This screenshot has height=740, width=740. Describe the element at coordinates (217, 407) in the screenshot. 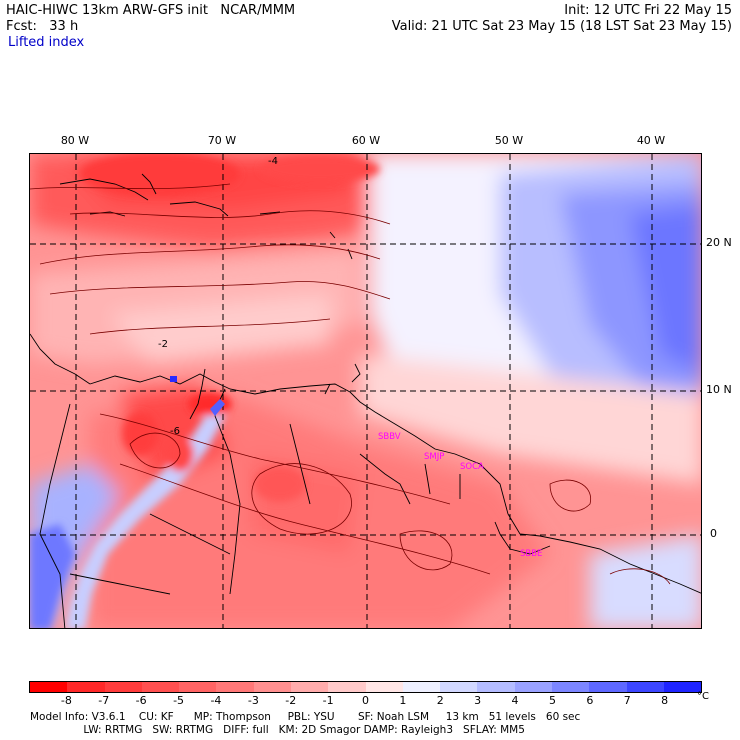

I see `lake-maracaibo` at that location.